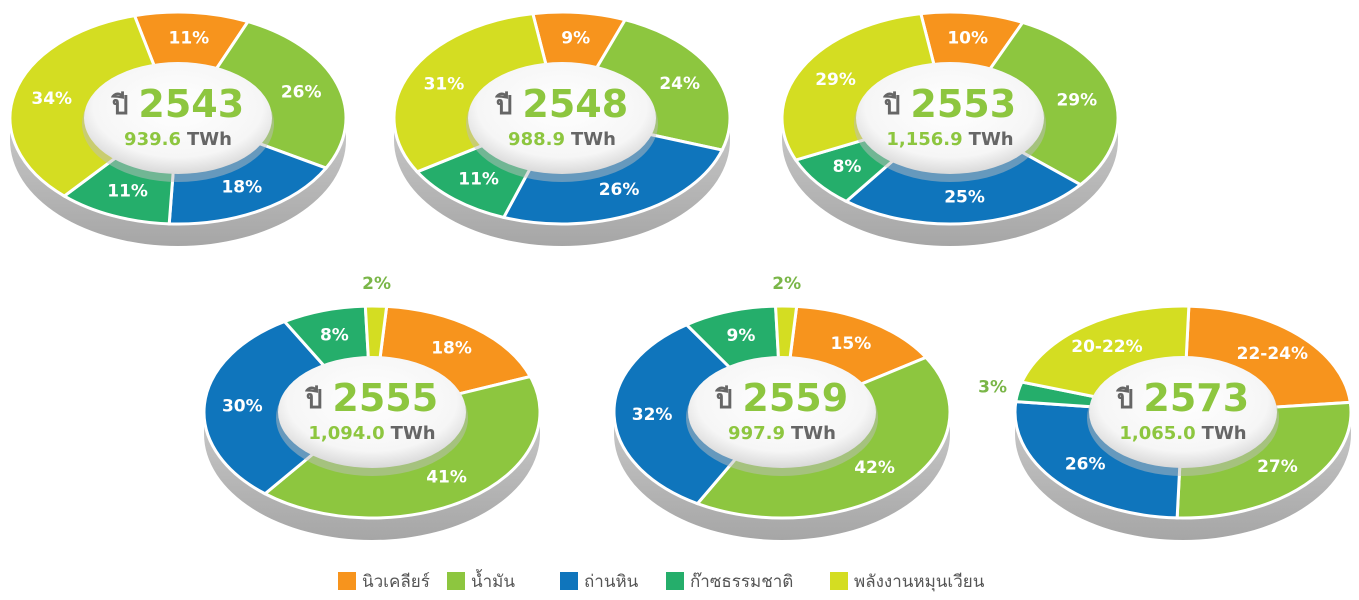 The height and width of the screenshot is (600, 1359). Describe the element at coordinates (575, 104) in the screenshot. I see `year: 2548` at that location.